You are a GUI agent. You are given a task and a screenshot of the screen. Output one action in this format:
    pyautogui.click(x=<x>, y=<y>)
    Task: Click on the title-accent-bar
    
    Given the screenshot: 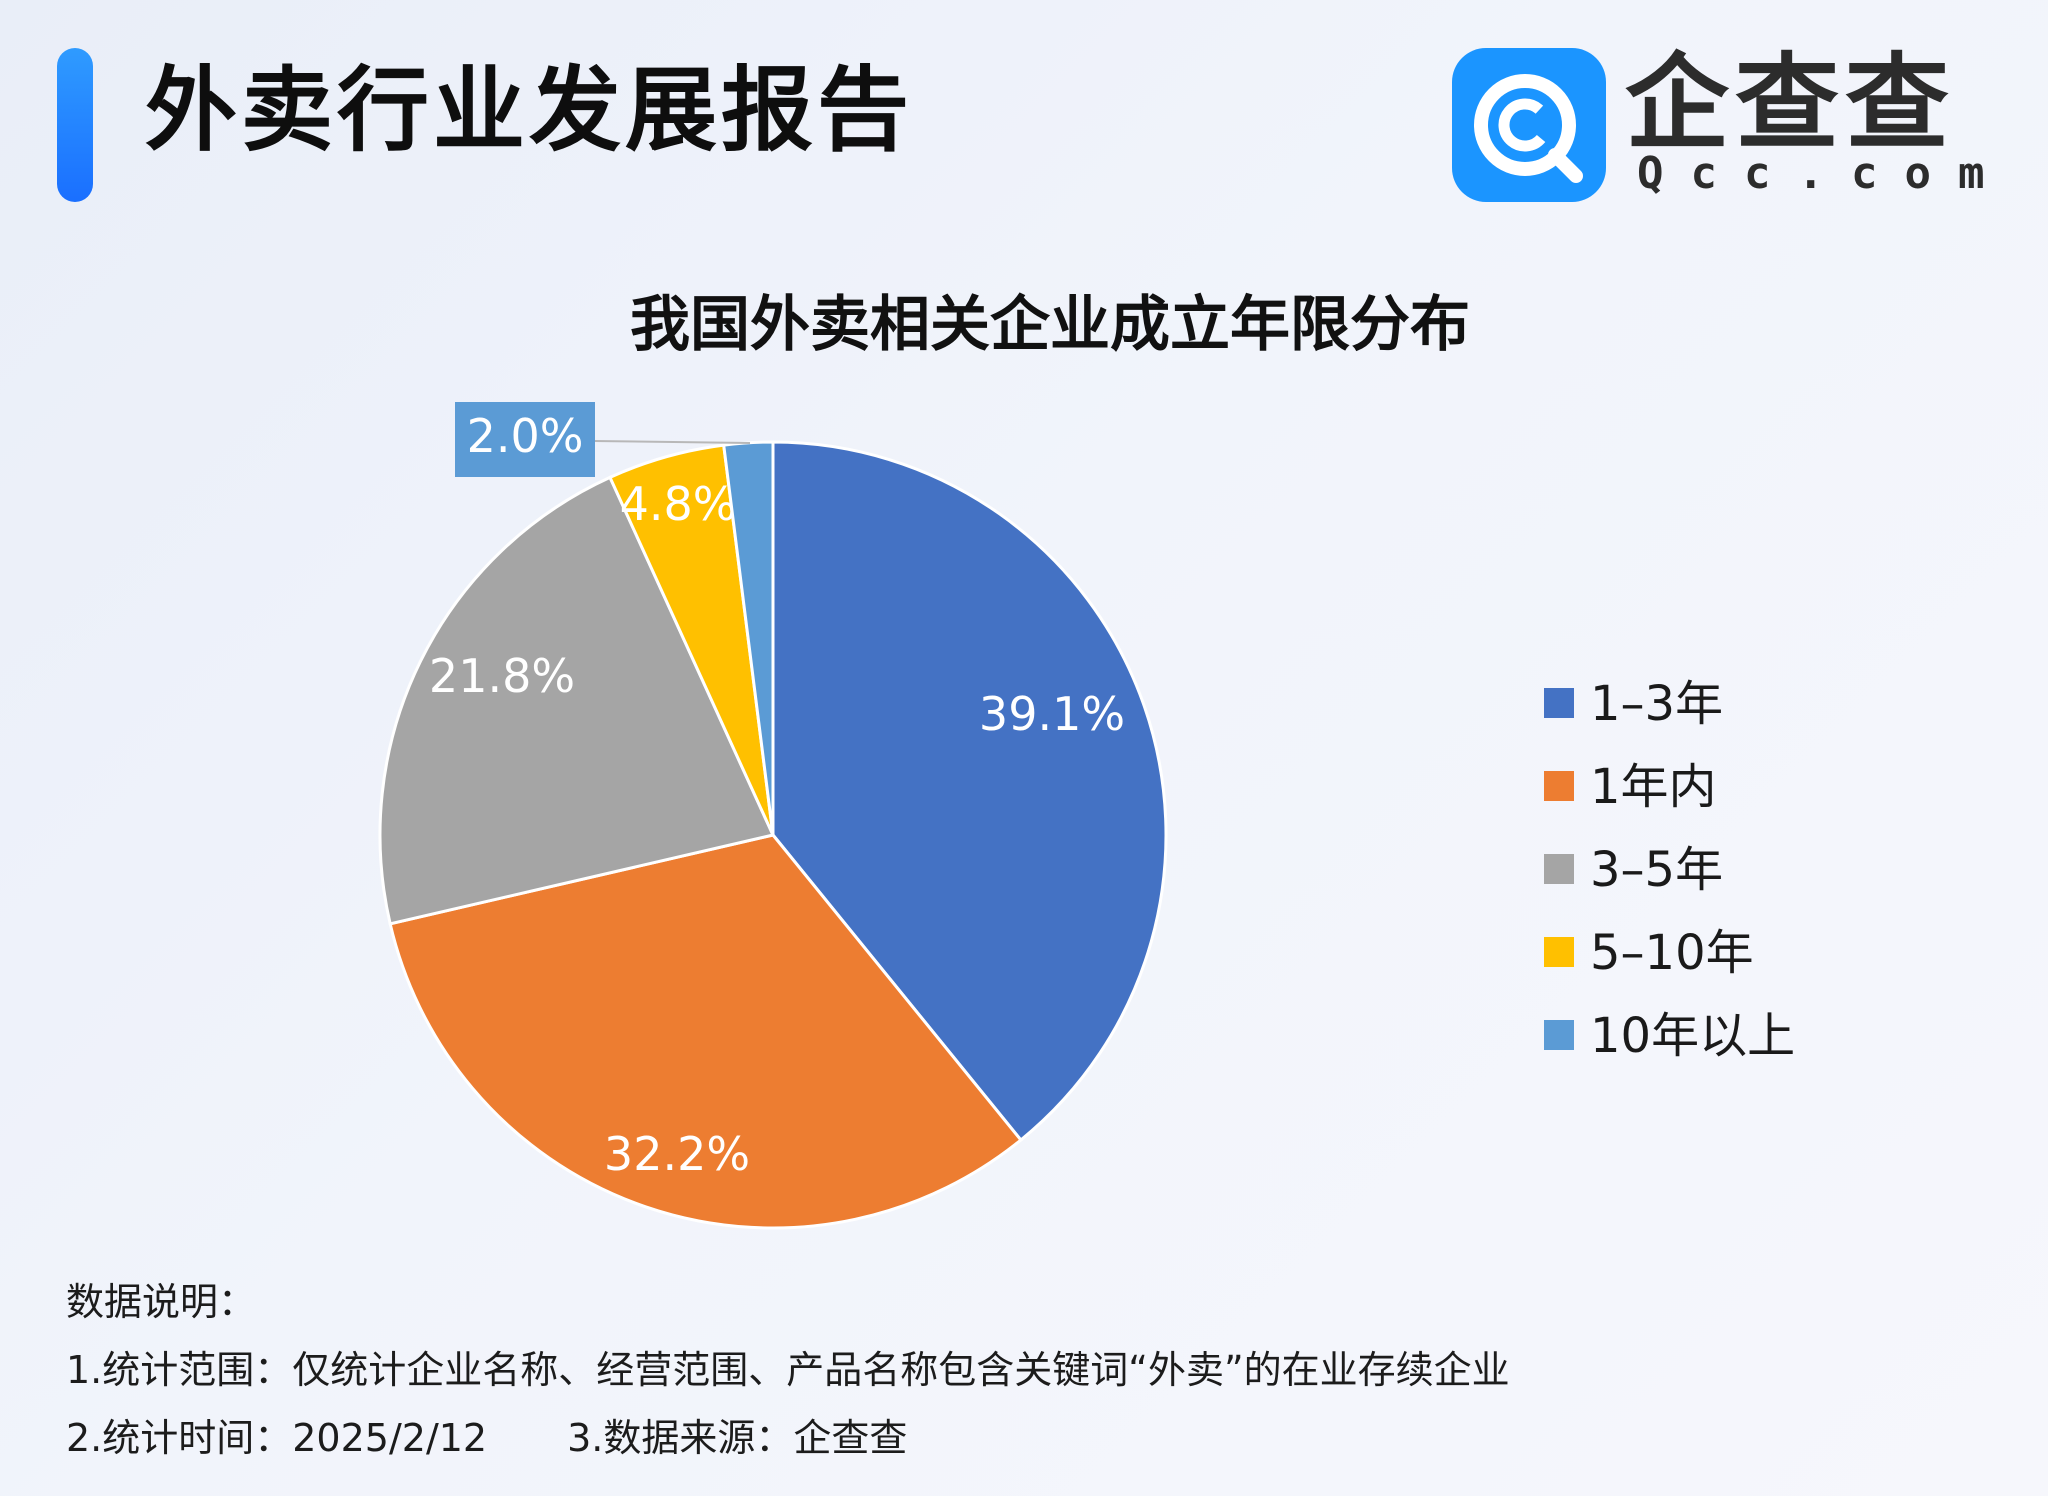 What is the action you would take?
    pyautogui.click(x=75, y=125)
    